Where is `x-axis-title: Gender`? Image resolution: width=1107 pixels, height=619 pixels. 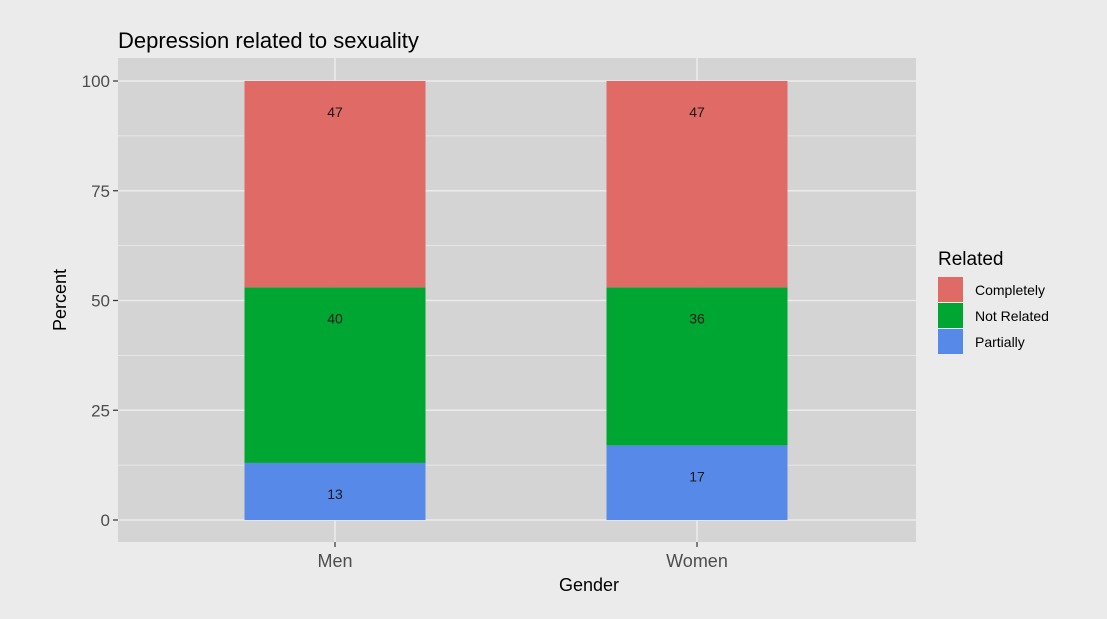
x-axis-title: Gender is located at coordinates (589, 585).